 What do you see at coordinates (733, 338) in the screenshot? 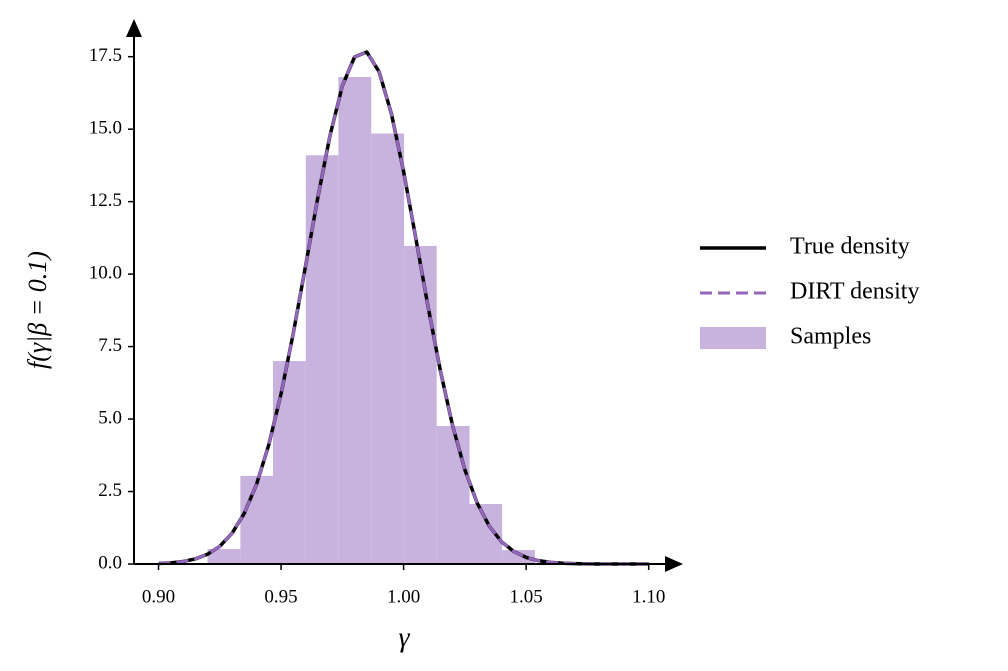
I see `legend-patch` at bounding box center [733, 338].